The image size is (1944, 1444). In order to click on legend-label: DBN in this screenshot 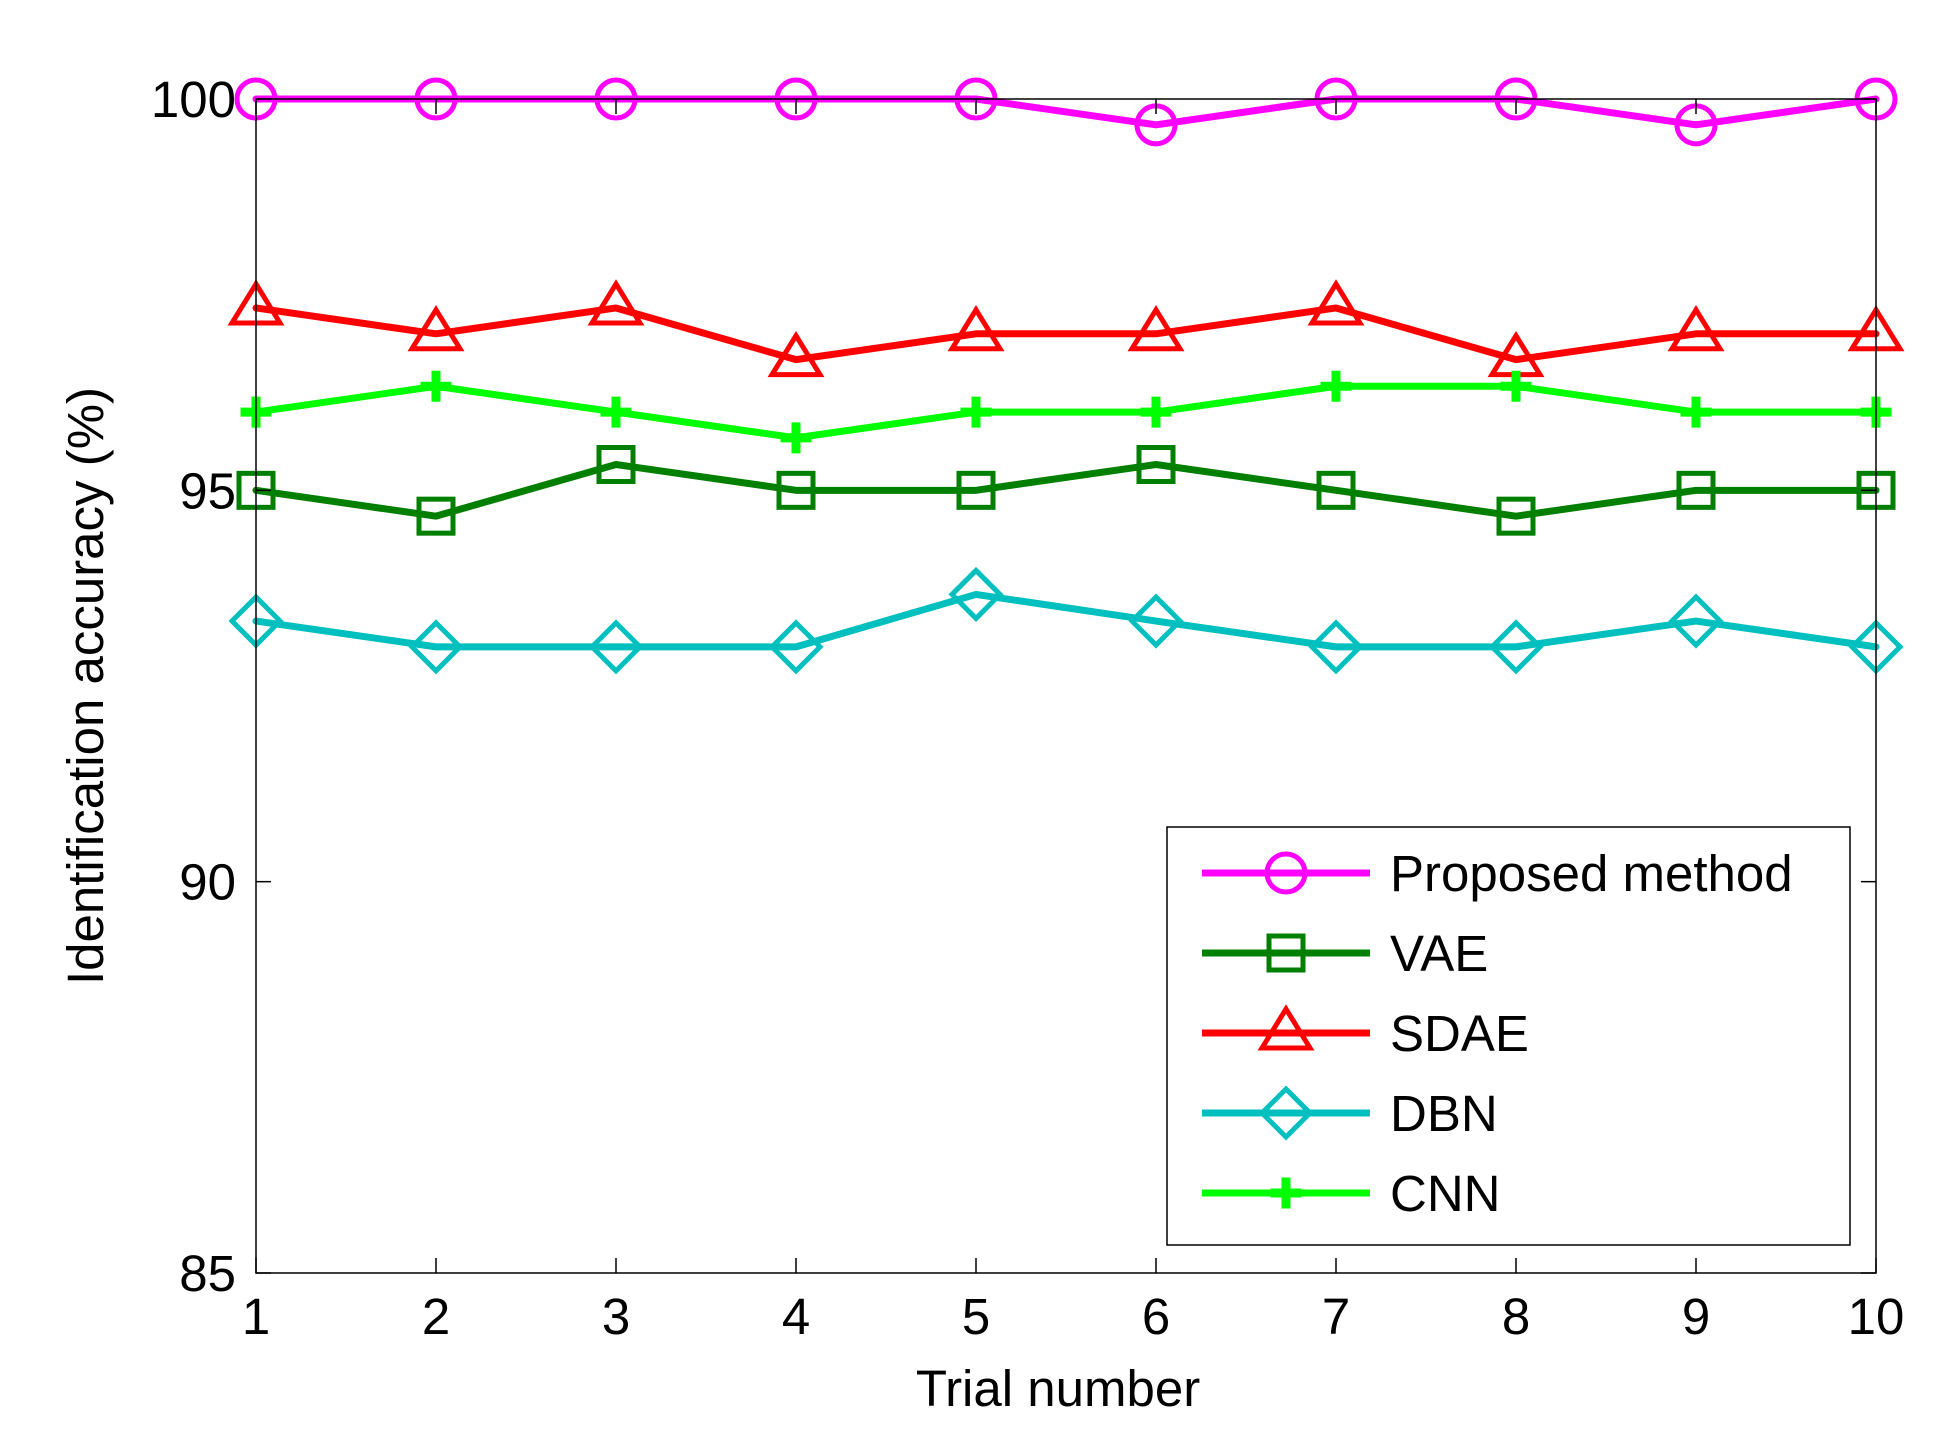, I will do `click(1444, 1113)`.